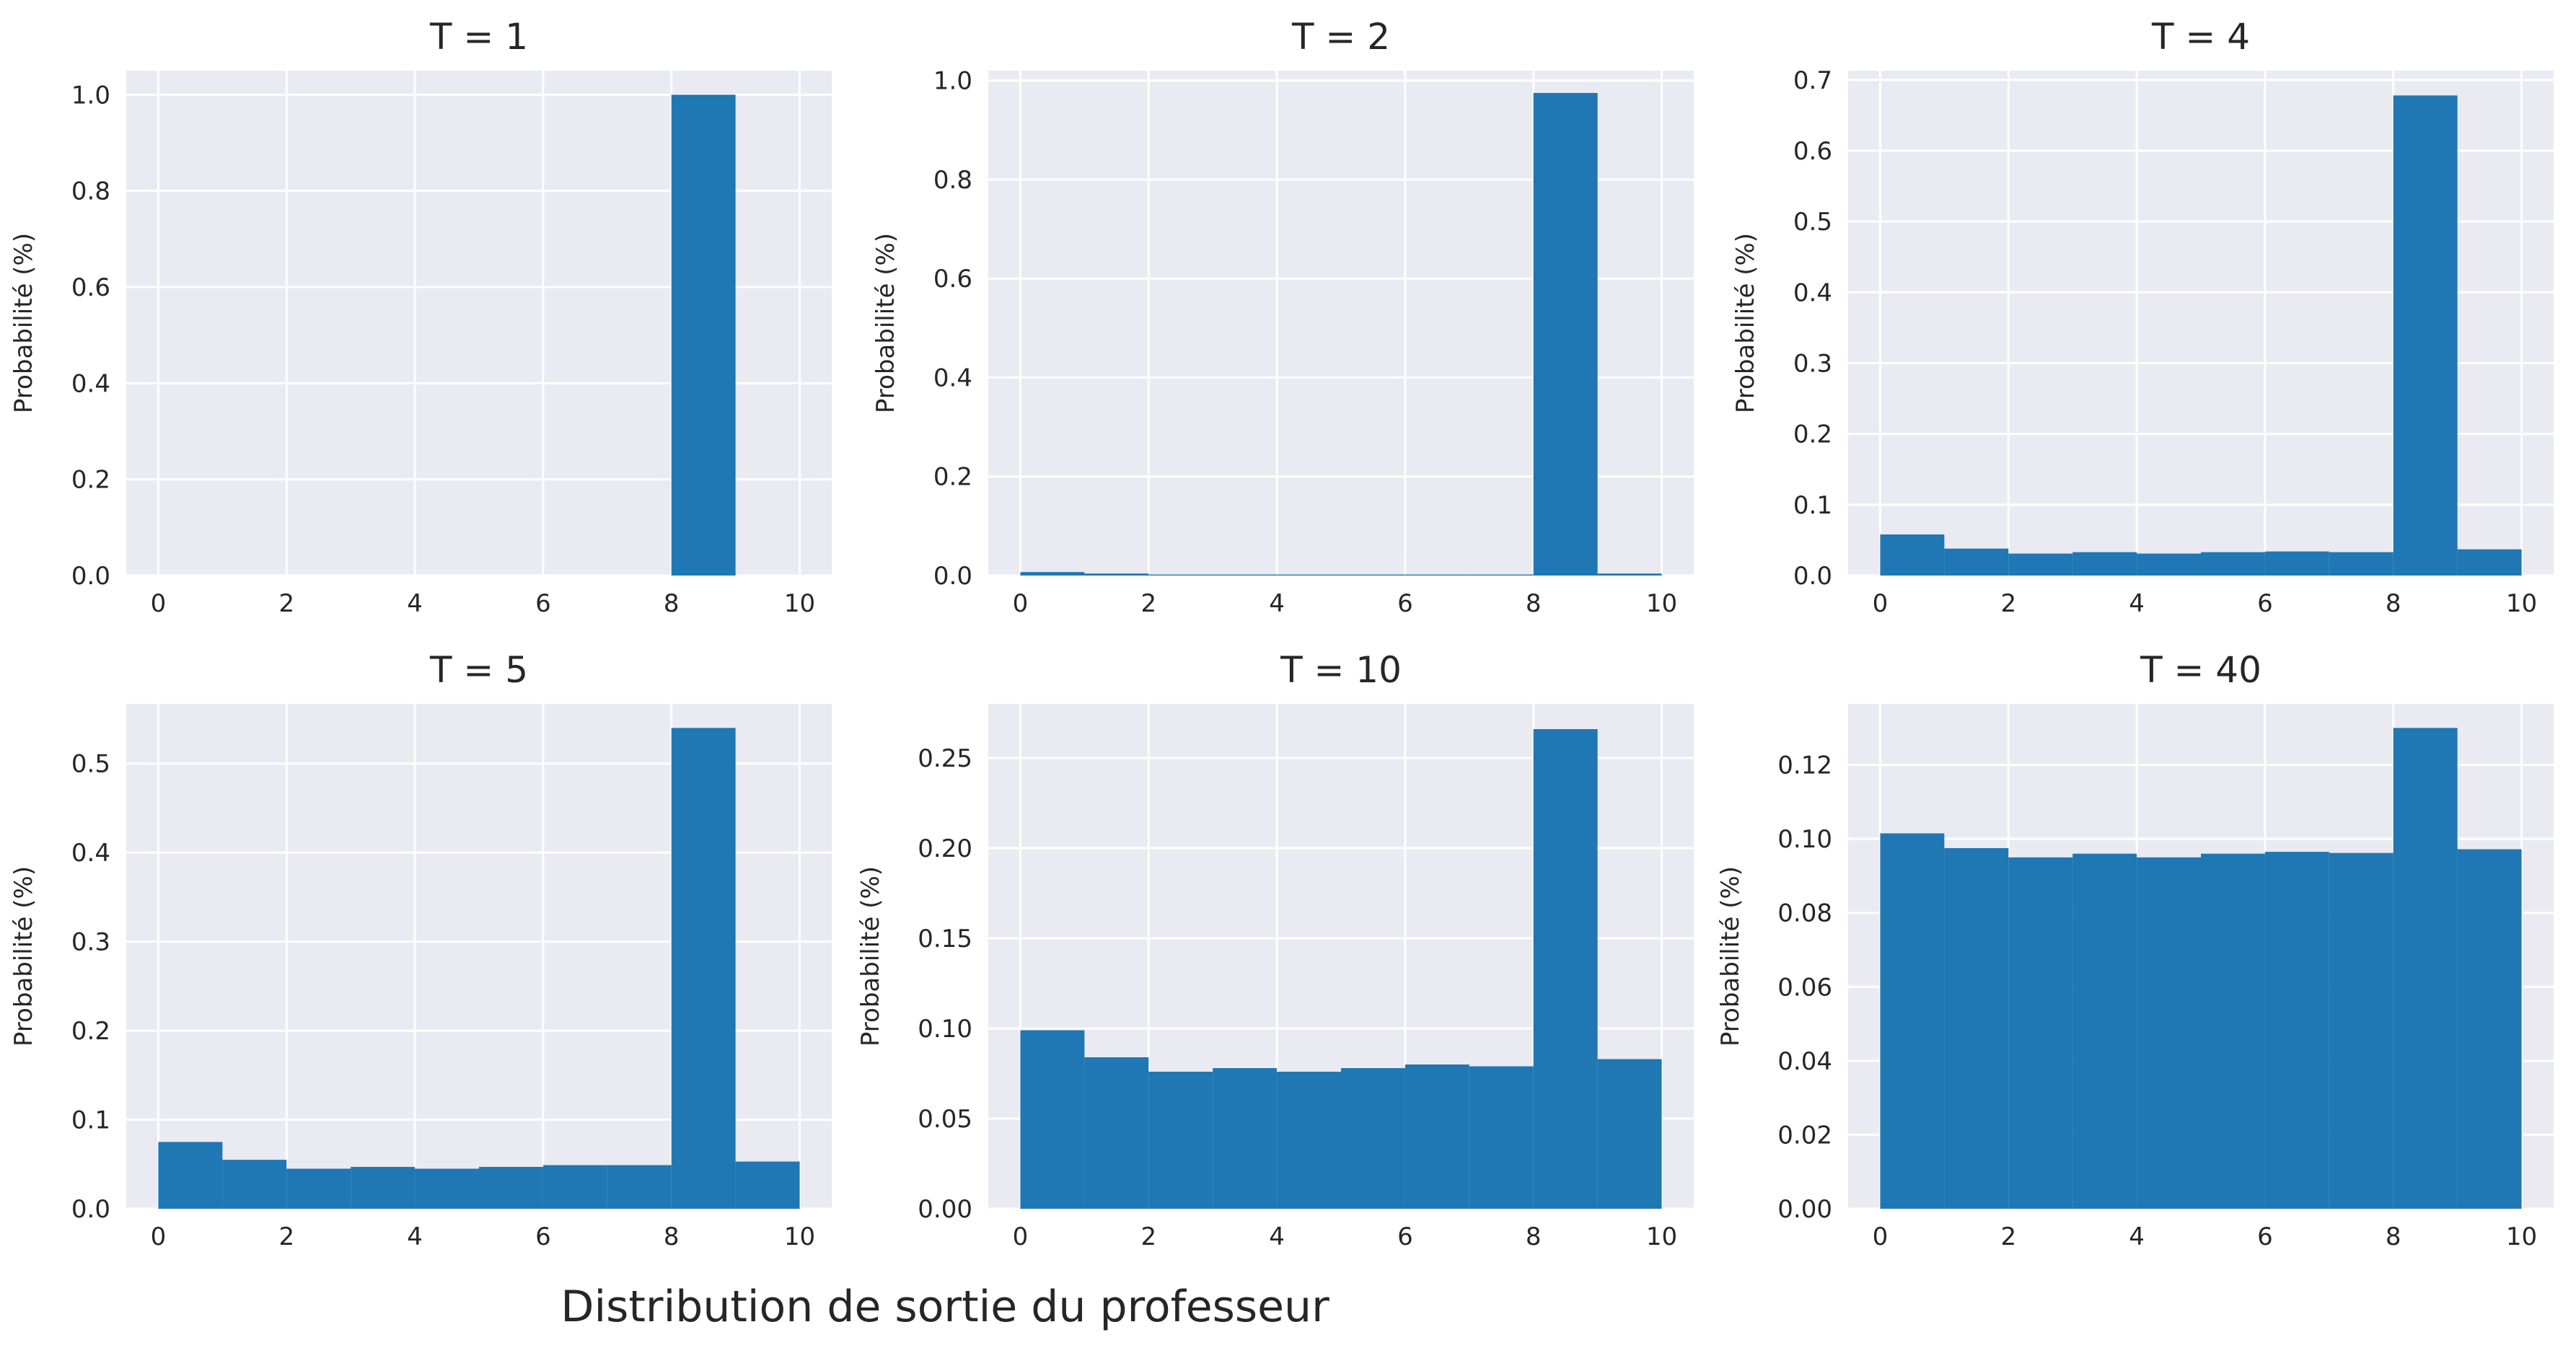  What do you see at coordinates (1812, 505) in the screenshot?
I see `y-tick-label: 0.1` at bounding box center [1812, 505].